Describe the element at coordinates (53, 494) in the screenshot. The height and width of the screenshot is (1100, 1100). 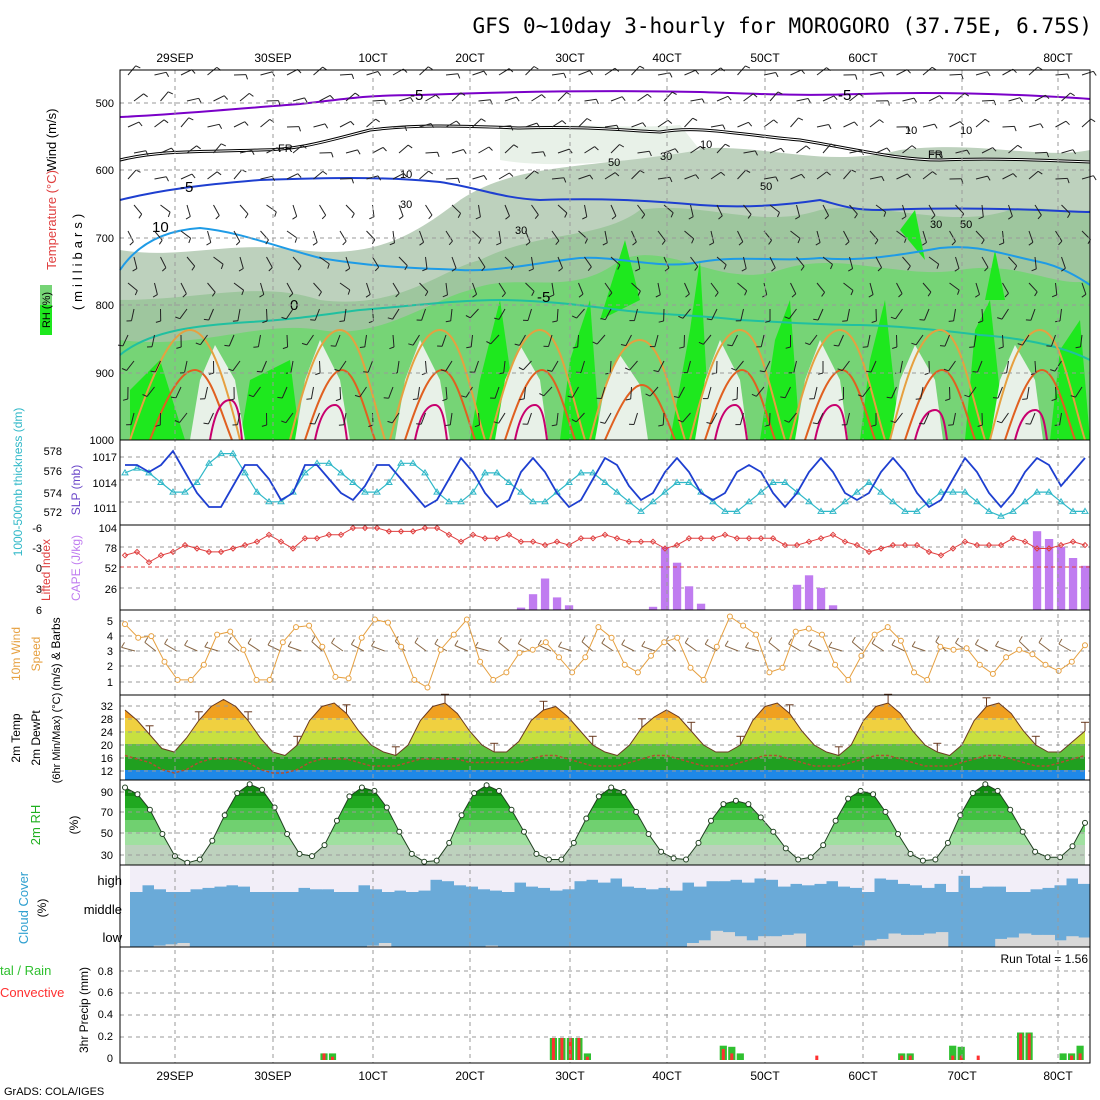
I see `thickness-tick: 574` at that location.